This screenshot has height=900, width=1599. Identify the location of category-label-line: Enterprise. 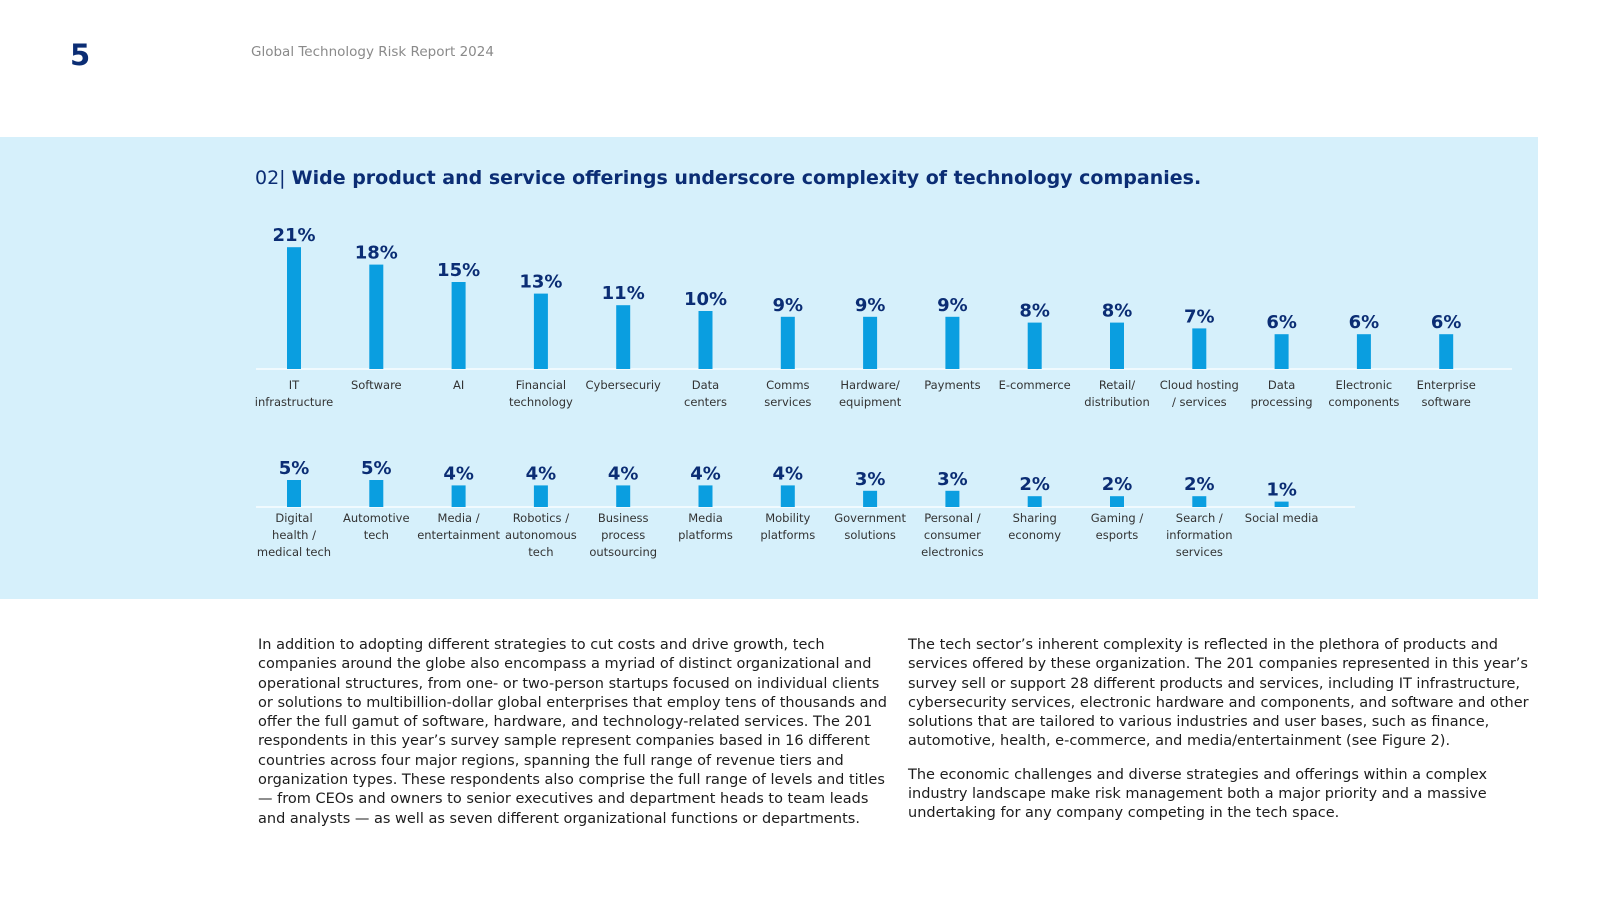
(1446, 385).